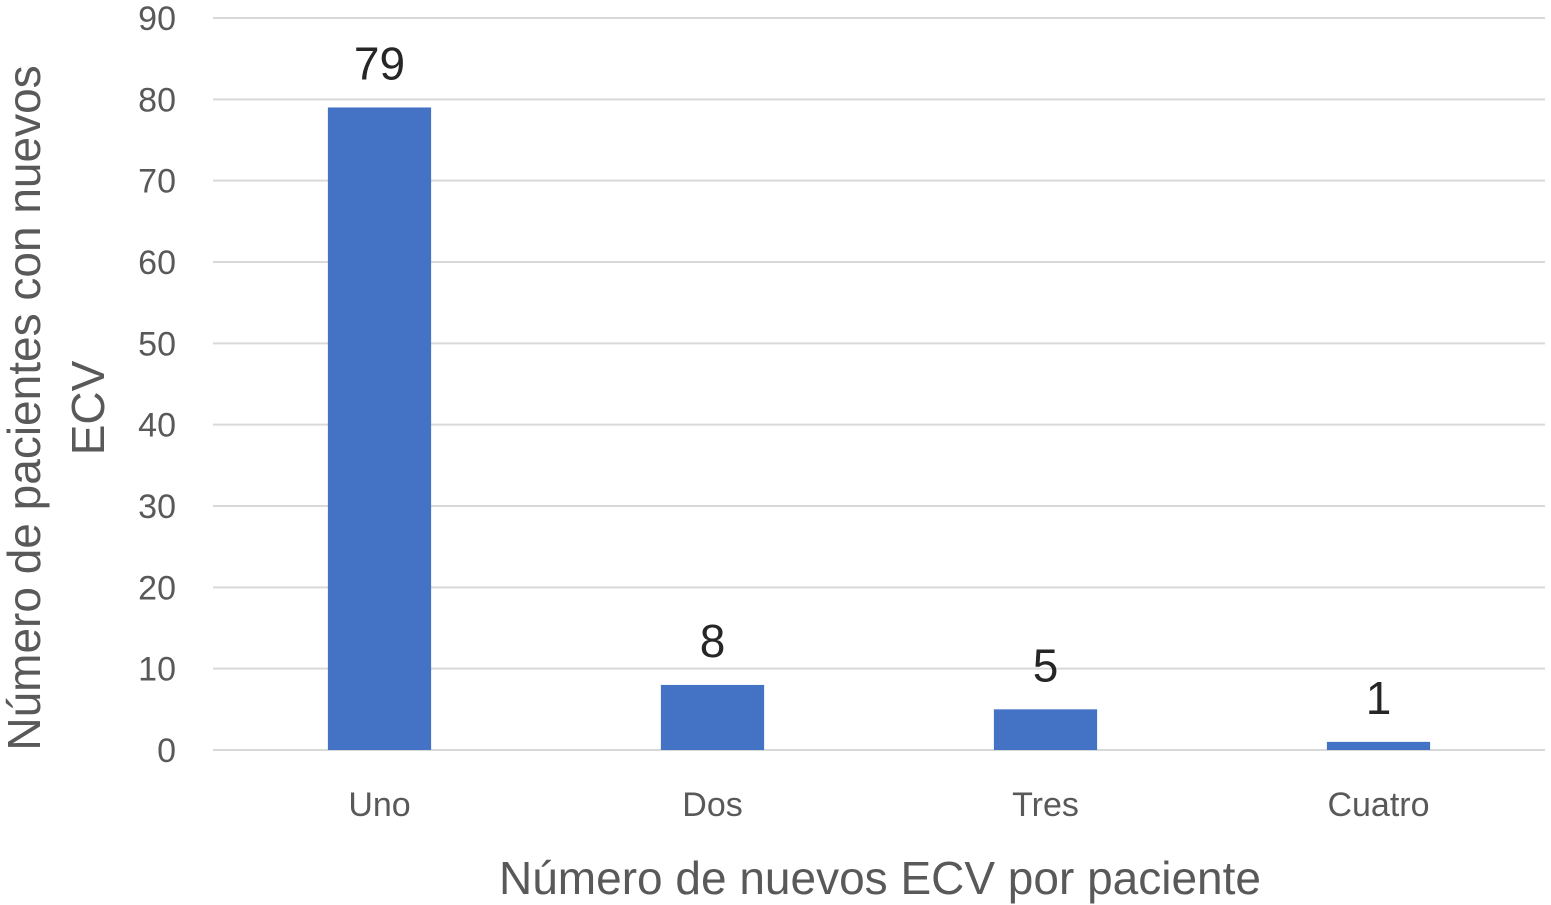 The image size is (1551, 905). Describe the element at coordinates (712, 717) in the screenshot. I see `bar-dos` at that location.